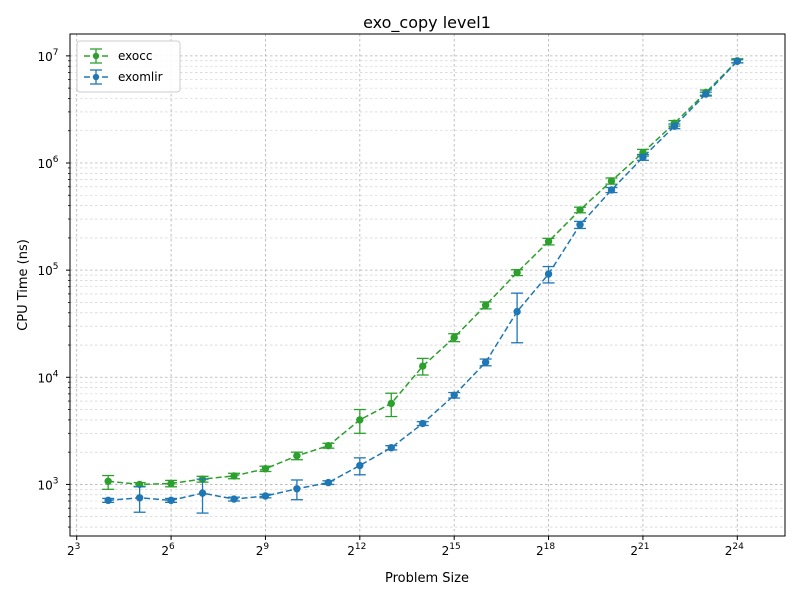 This screenshot has width=800, height=600. What do you see at coordinates (140, 77) in the screenshot?
I see `legend-label: exomlir` at bounding box center [140, 77].